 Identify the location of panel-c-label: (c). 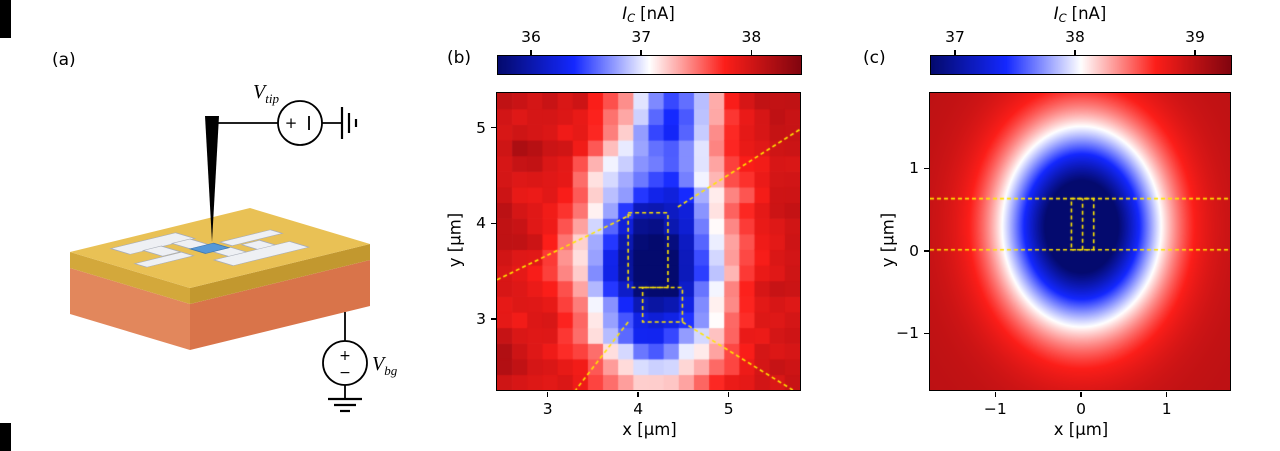
(874, 58).